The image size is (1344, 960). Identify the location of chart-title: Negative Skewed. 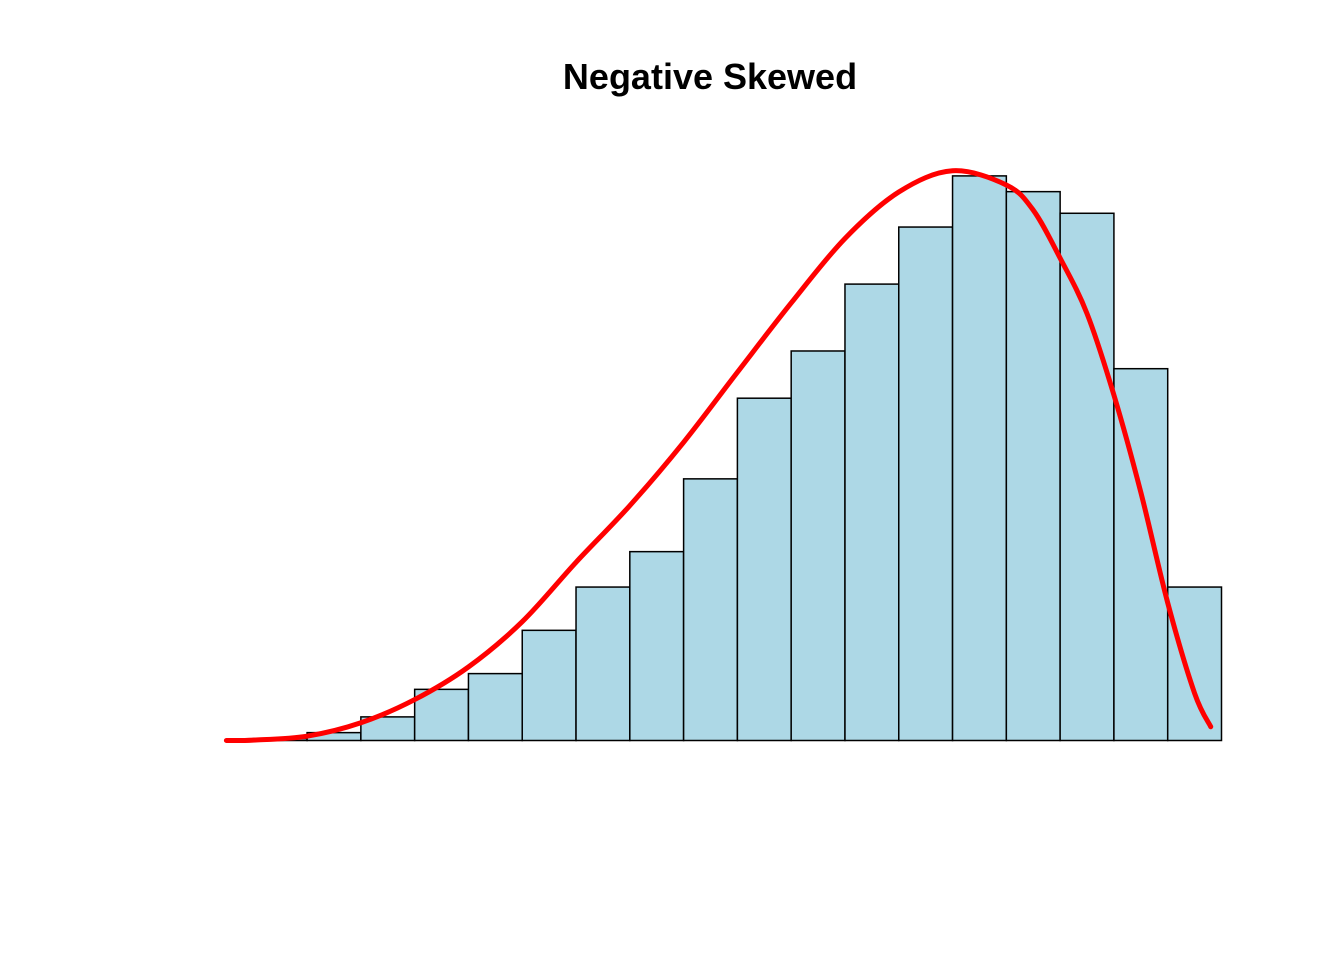
(710, 76).